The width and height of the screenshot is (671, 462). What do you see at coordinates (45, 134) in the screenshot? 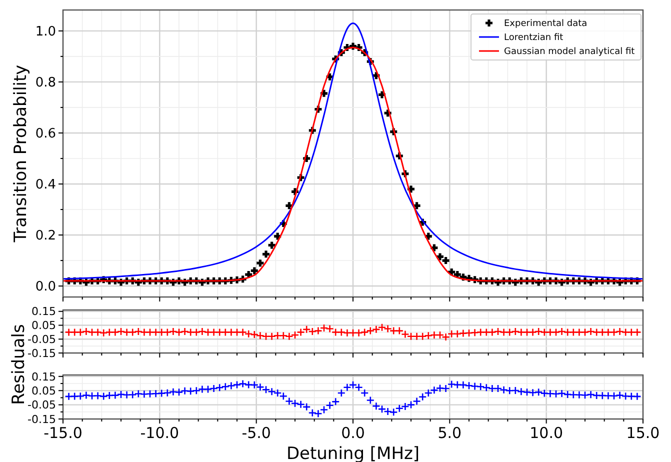
I see `y-tick-label: 0.6` at bounding box center [45, 134].